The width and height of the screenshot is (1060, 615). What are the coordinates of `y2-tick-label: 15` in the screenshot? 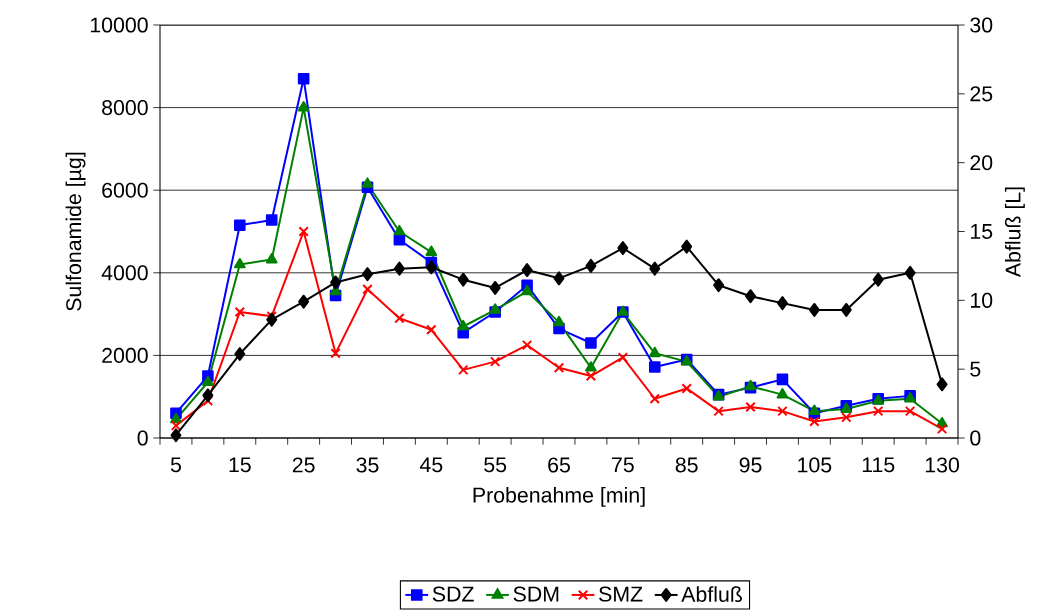 It's located at (982, 231).